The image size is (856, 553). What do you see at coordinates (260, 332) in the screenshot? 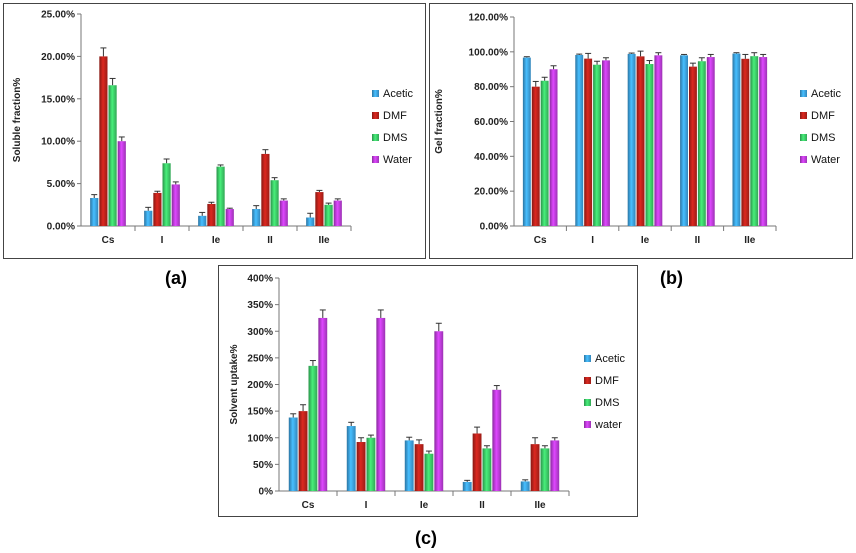
I see `y-tick-label: 300%` at bounding box center [260, 332].